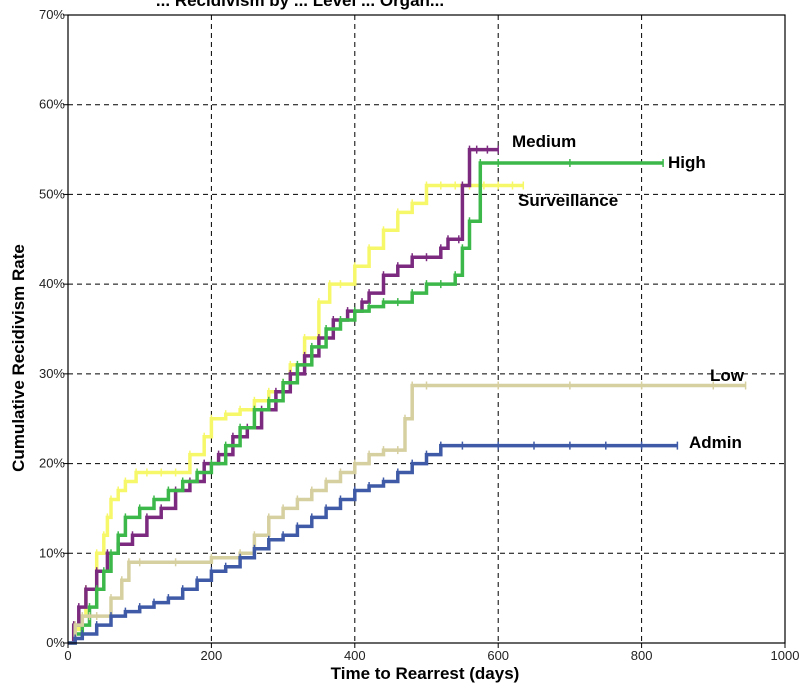  What do you see at coordinates (628, 292) in the screenshot?
I see `series-labels: Medium High Surveillance Low Admin` at bounding box center [628, 292].